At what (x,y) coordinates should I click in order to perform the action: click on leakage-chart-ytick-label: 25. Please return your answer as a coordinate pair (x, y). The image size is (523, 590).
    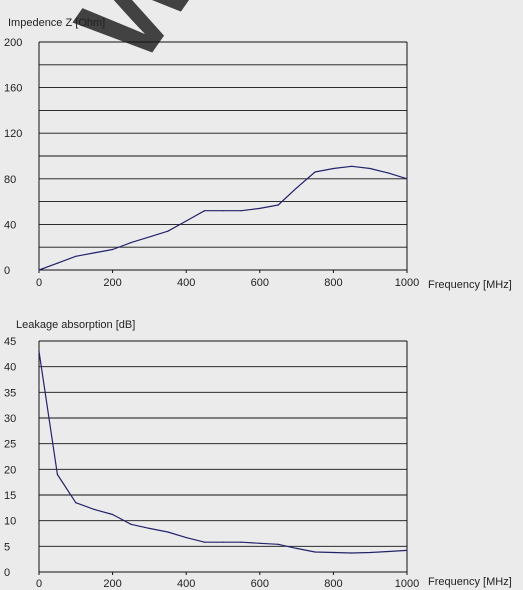
    Looking at the image, I should click on (10, 445).